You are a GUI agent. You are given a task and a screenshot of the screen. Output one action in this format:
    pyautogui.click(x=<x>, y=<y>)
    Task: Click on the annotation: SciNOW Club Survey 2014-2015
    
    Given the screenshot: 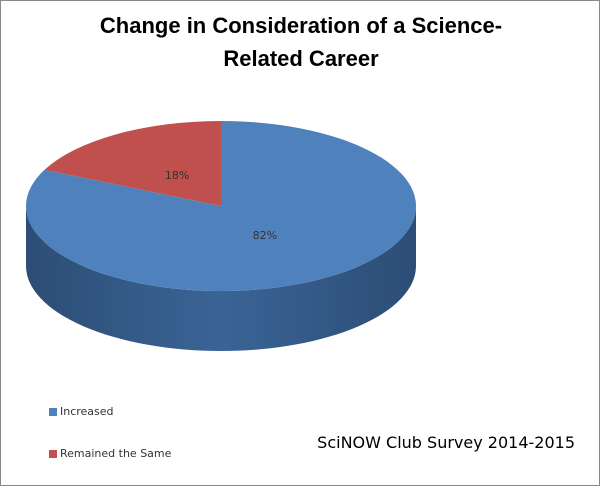 What is the action you would take?
    pyautogui.click(x=446, y=442)
    